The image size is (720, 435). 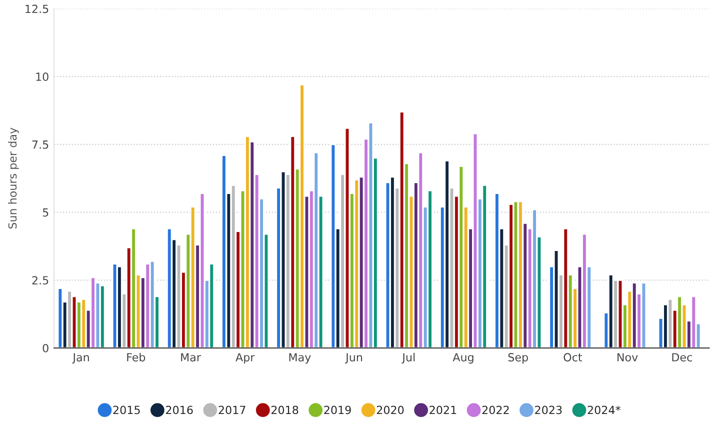 I want to click on y-tick-label: 10, so click(x=42, y=76).